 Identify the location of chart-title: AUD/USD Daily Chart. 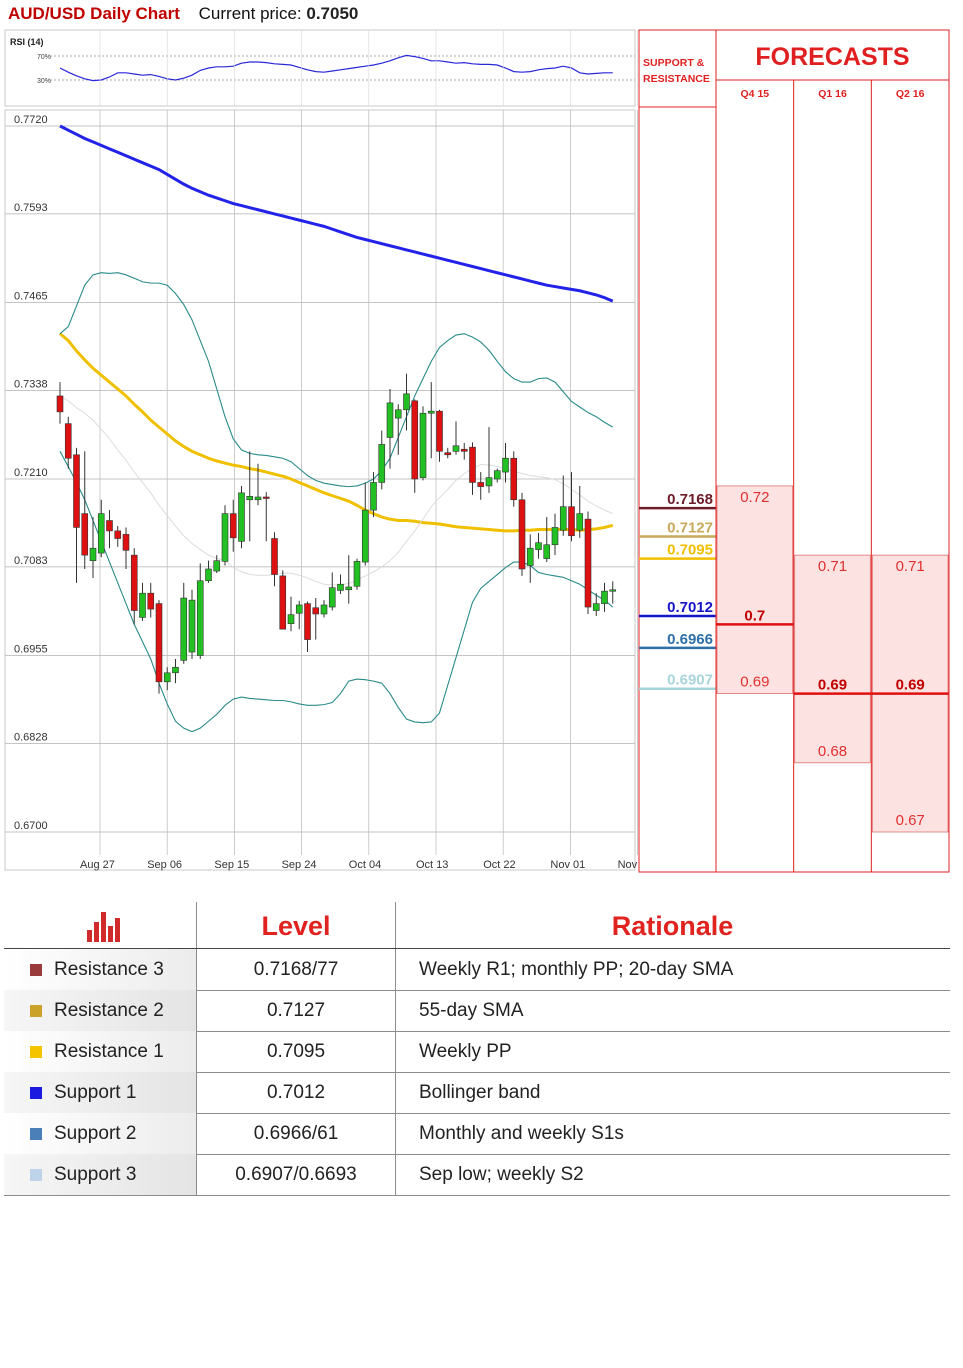
(94, 13).